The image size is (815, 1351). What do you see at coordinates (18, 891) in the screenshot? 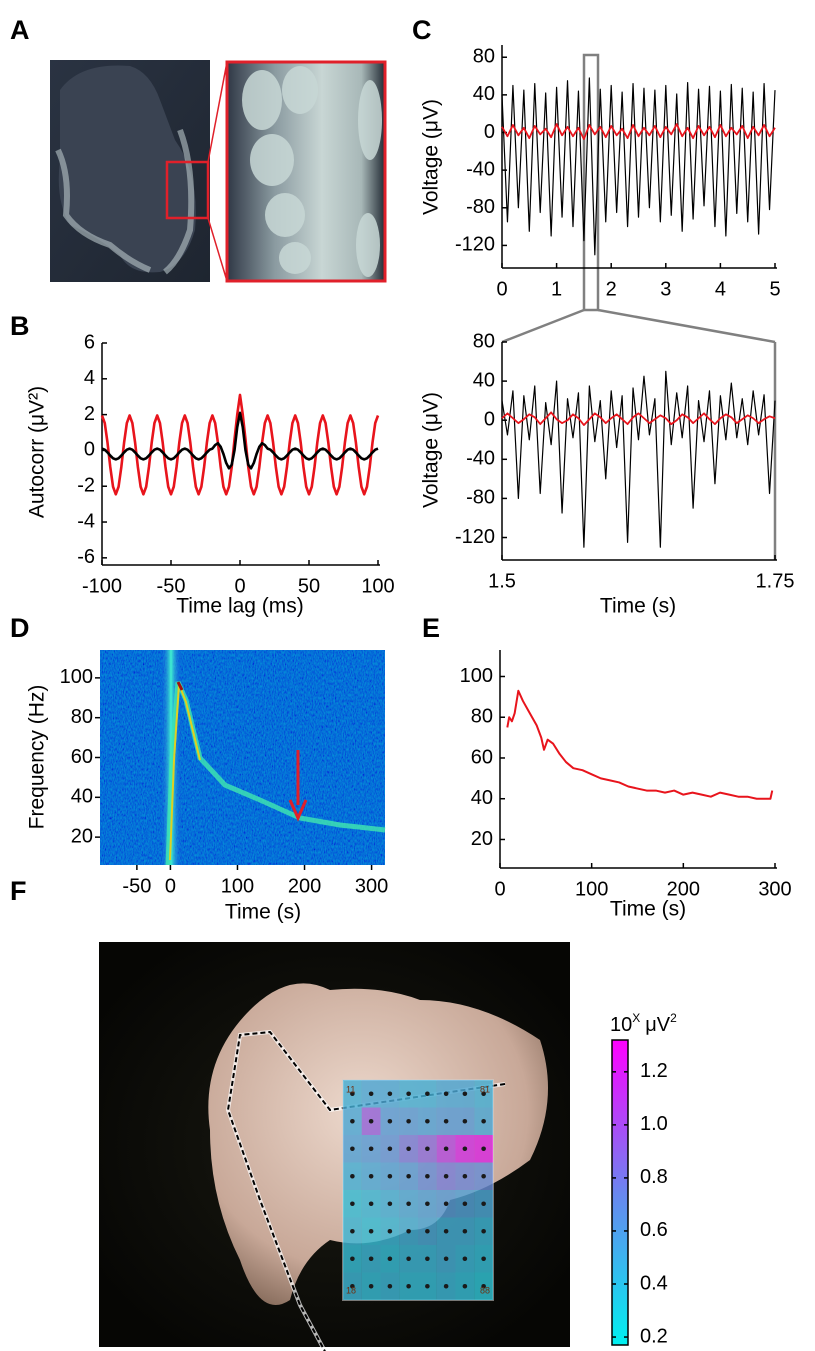
I see `panel-label: F` at bounding box center [18, 891].